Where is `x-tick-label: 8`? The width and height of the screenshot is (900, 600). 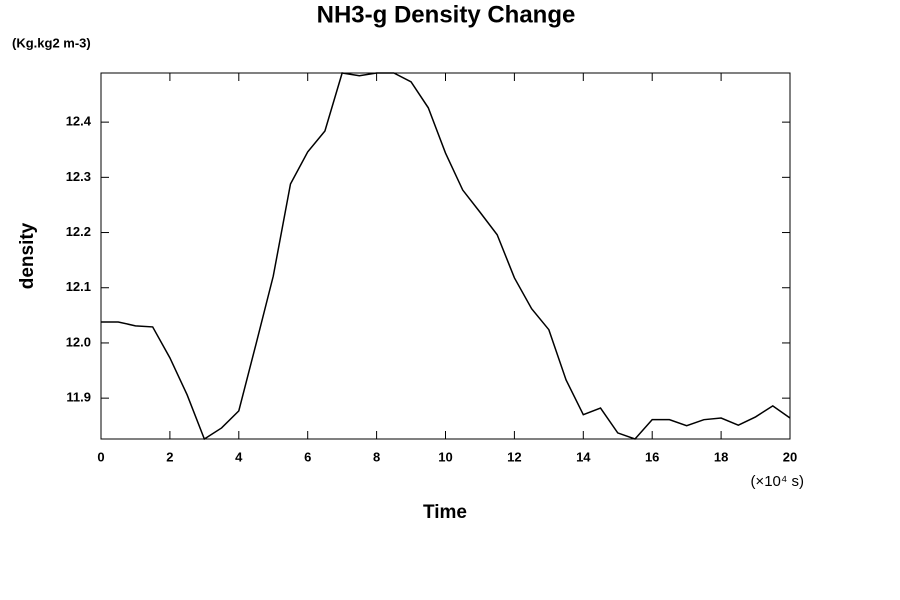 x-tick-label: 8 is located at coordinates (376, 456).